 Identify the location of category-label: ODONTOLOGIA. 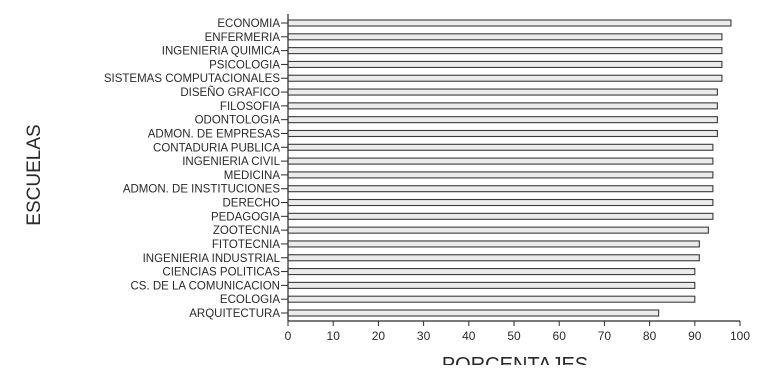
(238, 121).